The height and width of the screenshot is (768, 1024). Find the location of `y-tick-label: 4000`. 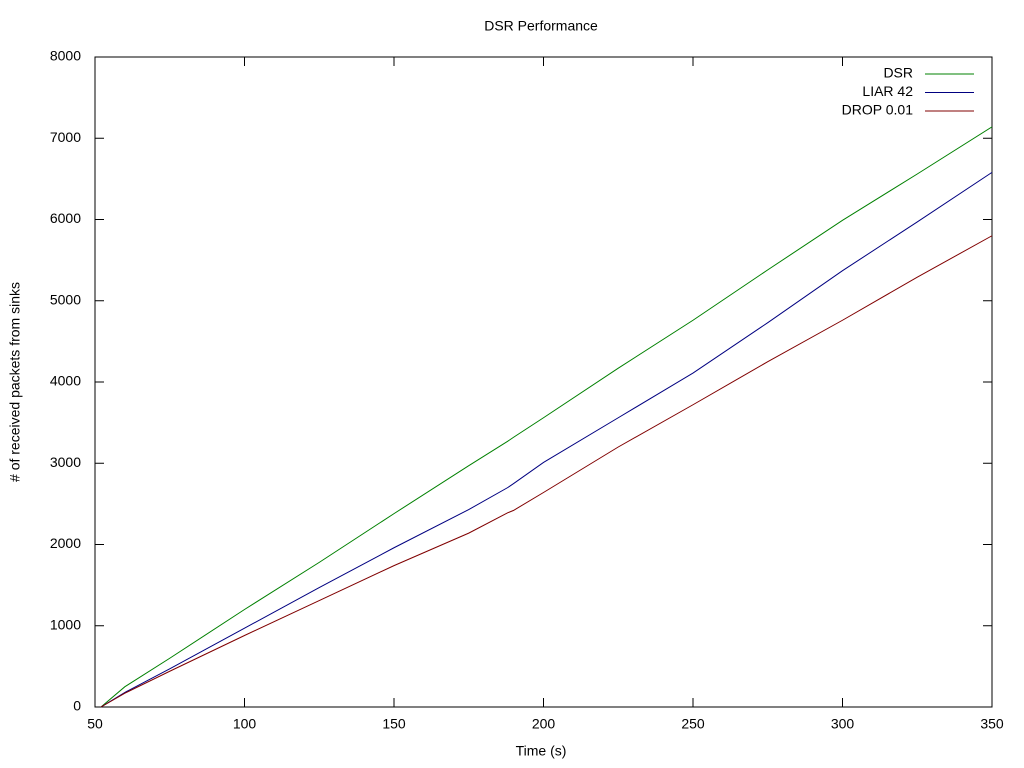

y-tick-label: 4000 is located at coordinates (65, 381).